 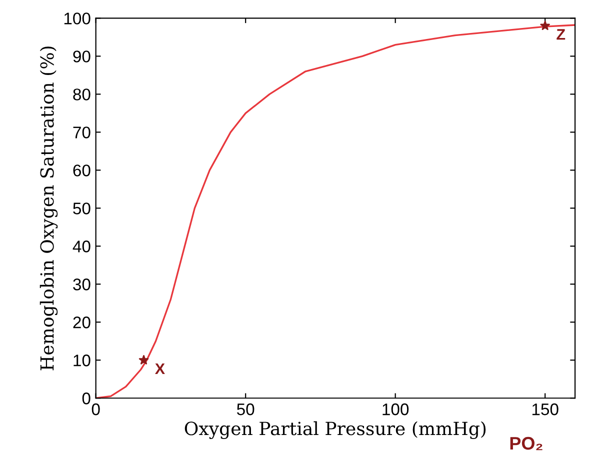 I want to click on annotation: Z, so click(x=561, y=34).